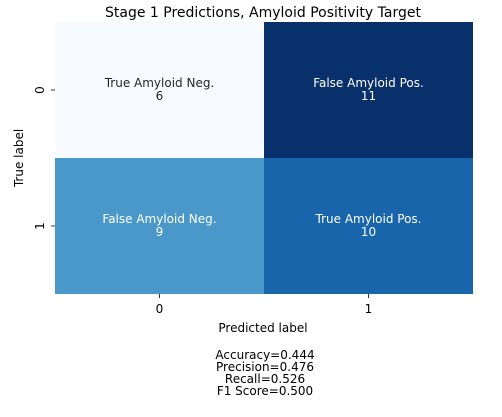  Describe the element at coordinates (265, 355) in the screenshot. I see `accuracy-text: Accuracy=0.444` at that location.